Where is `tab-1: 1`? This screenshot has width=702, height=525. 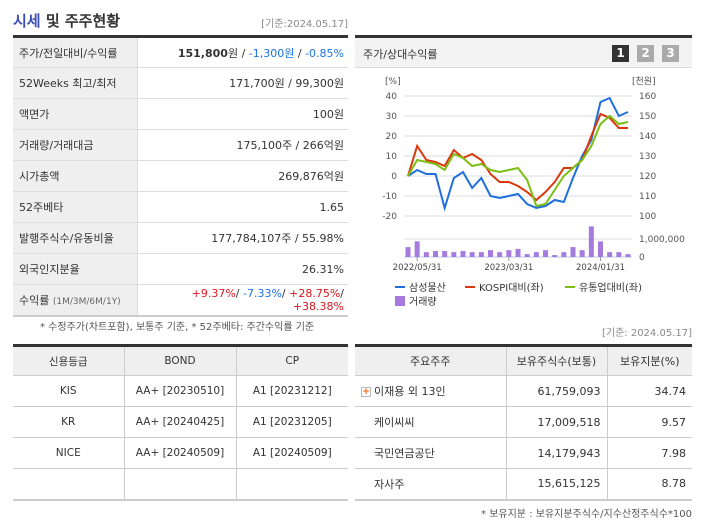
tab-1: 1 is located at coordinates (620, 53).